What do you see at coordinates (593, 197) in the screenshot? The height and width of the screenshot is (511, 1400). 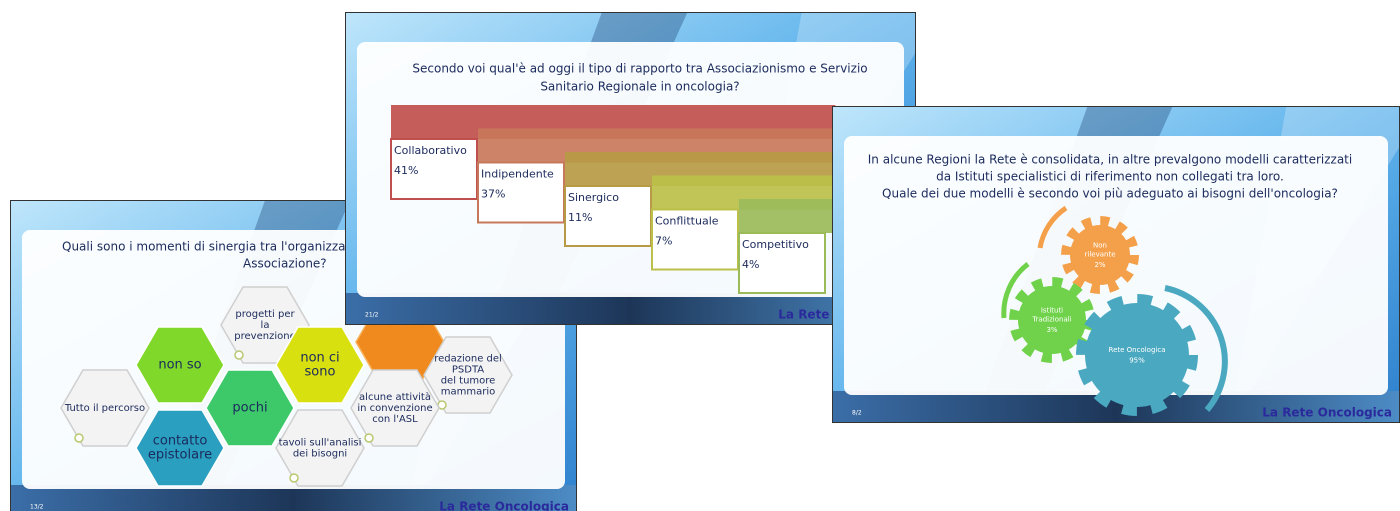 I see `step-label: Sinergico` at bounding box center [593, 197].